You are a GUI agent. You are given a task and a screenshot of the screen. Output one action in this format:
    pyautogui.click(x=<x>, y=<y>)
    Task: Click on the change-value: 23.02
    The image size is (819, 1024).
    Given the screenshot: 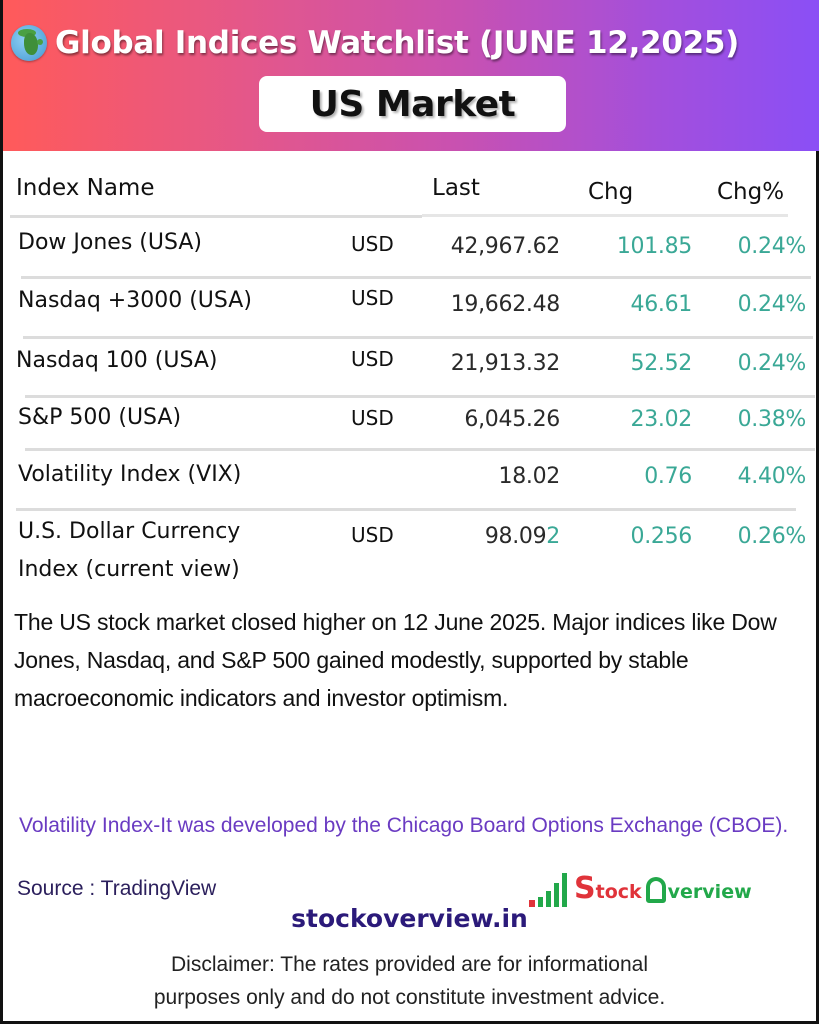 What is the action you would take?
    pyautogui.click(x=661, y=419)
    